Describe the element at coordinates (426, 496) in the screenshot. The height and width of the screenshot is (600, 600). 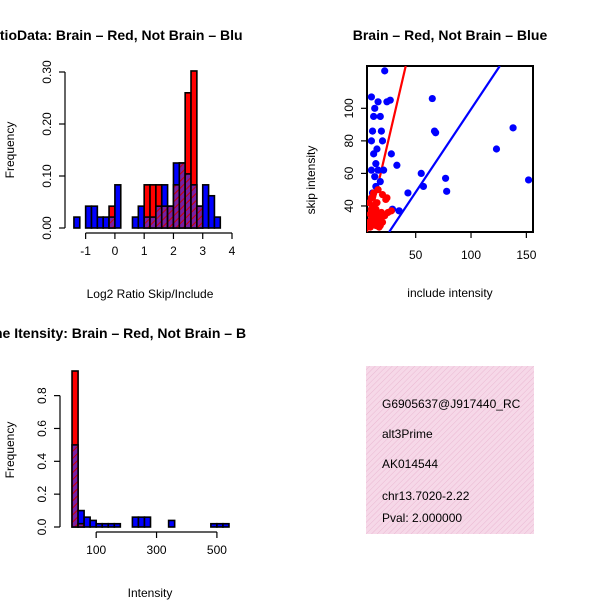
I see `info-location: chr13.7020-2.22` at that location.